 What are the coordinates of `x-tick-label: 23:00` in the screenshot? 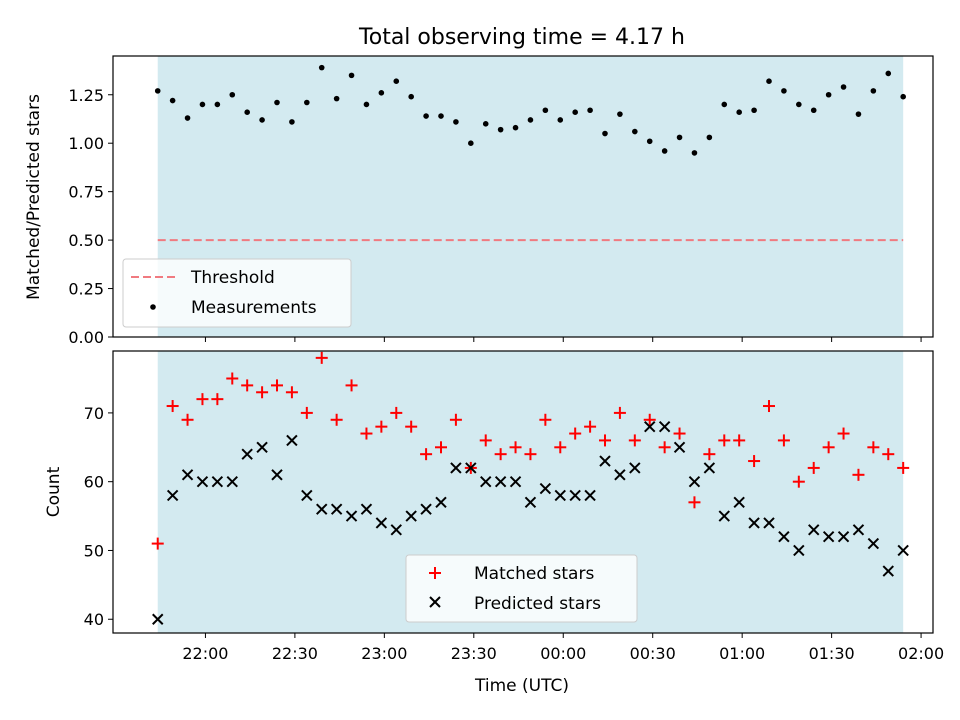 It's located at (384, 653).